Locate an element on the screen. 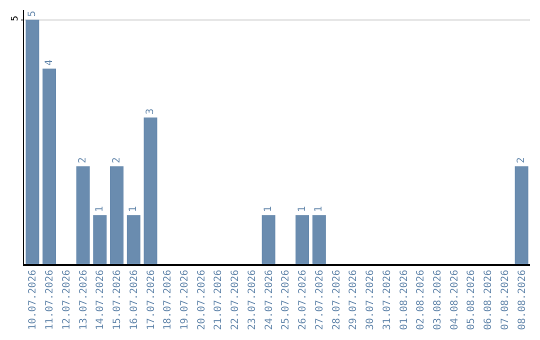 The image size is (540, 340). x-tick-label: 04.08.2026 is located at coordinates (454, 300).